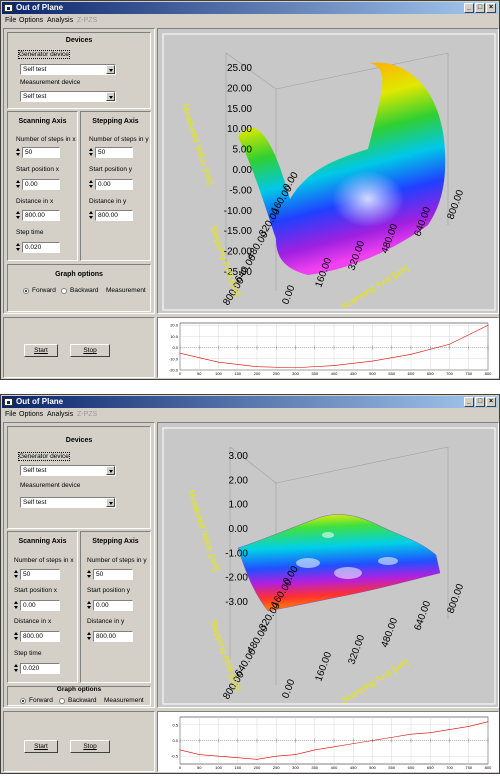  I want to click on x-tick-label: 500, so click(372, 373).